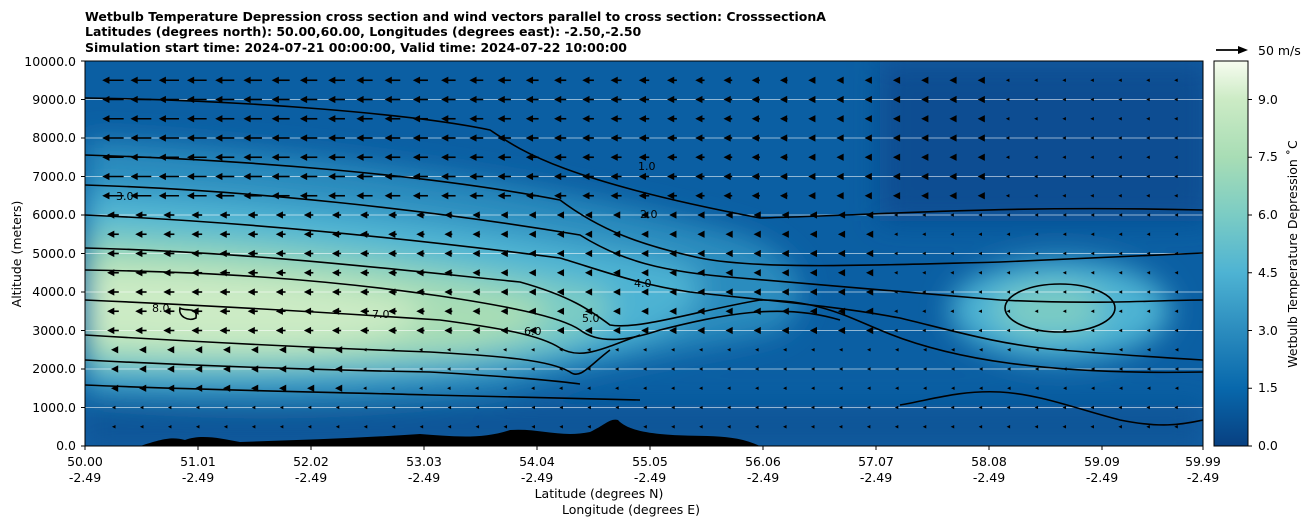 The width and height of the screenshot is (1312, 526). I want to click on contour-label: 3.0, so click(125, 196).